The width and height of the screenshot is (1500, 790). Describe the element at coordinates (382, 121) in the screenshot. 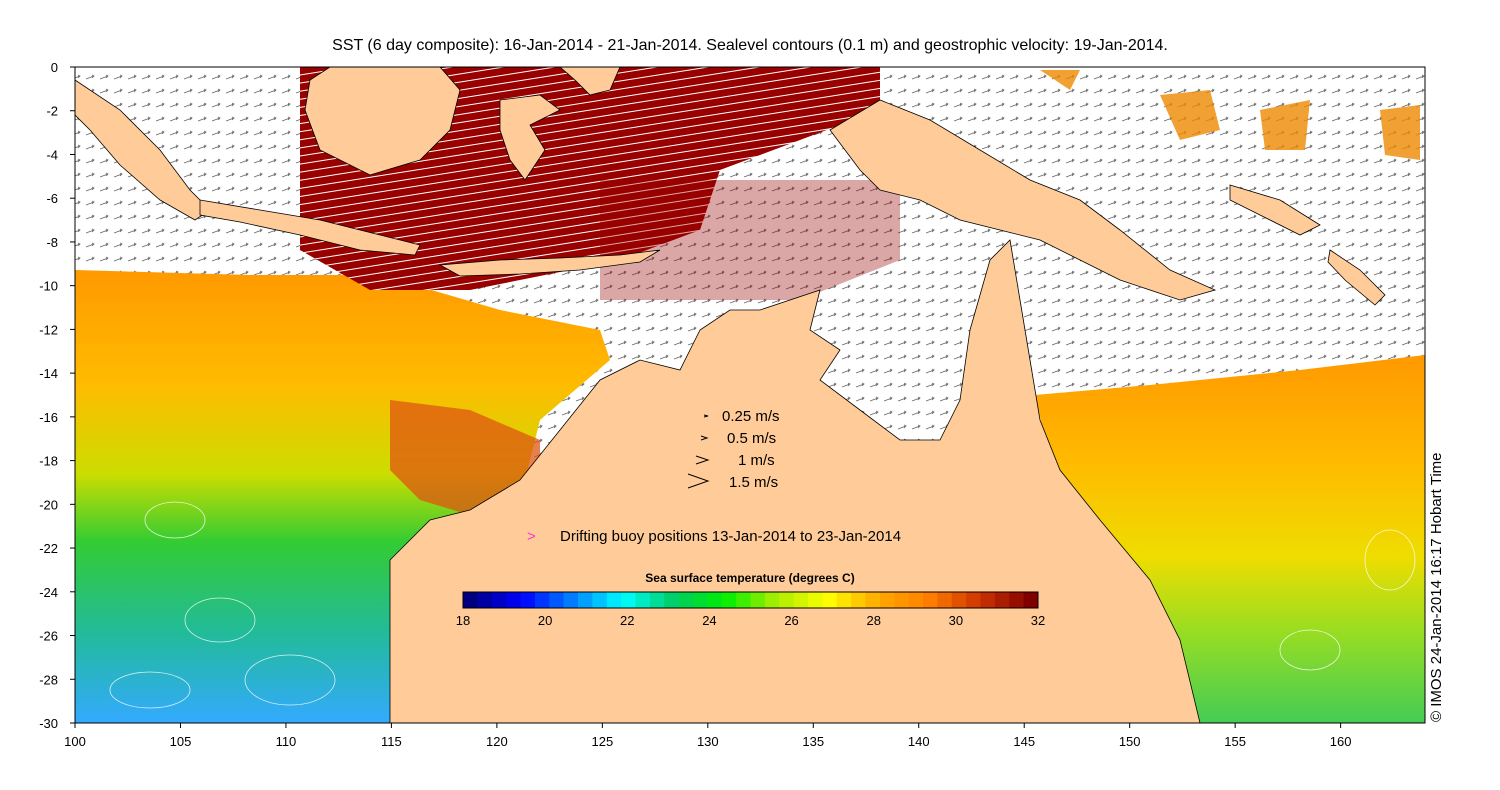

I see `land-borneo` at that location.